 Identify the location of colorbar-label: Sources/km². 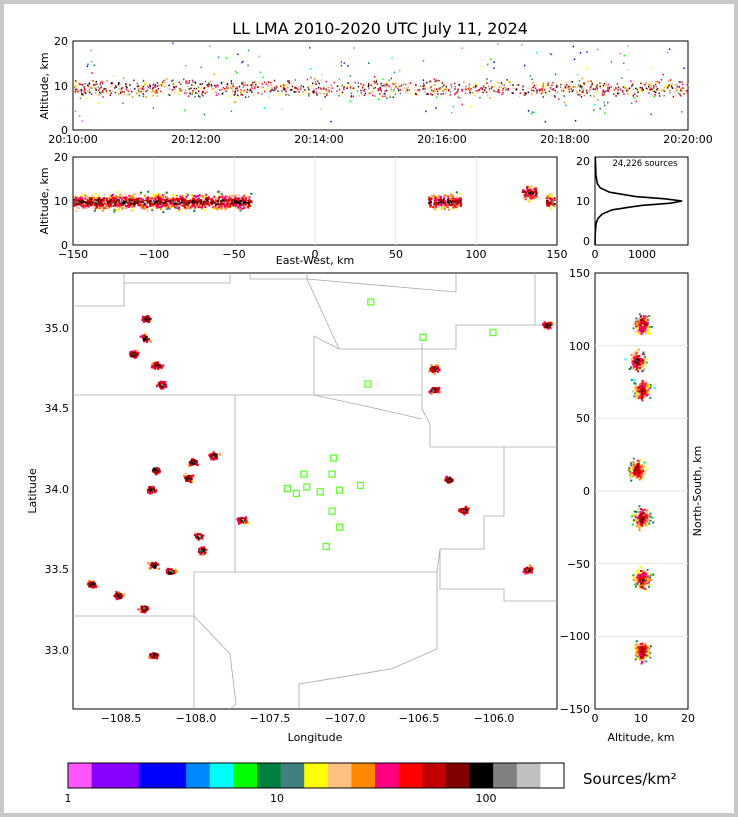
(630, 779).